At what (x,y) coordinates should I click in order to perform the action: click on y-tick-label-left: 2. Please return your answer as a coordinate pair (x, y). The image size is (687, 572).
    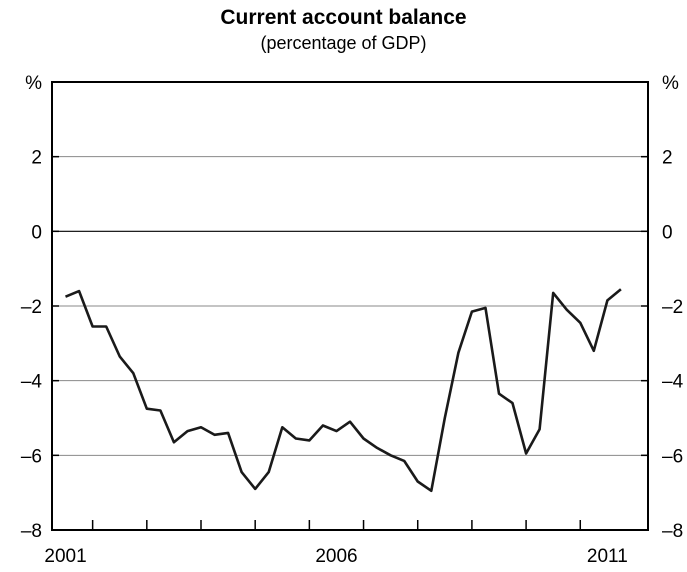
    Looking at the image, I should click on (36, 158).